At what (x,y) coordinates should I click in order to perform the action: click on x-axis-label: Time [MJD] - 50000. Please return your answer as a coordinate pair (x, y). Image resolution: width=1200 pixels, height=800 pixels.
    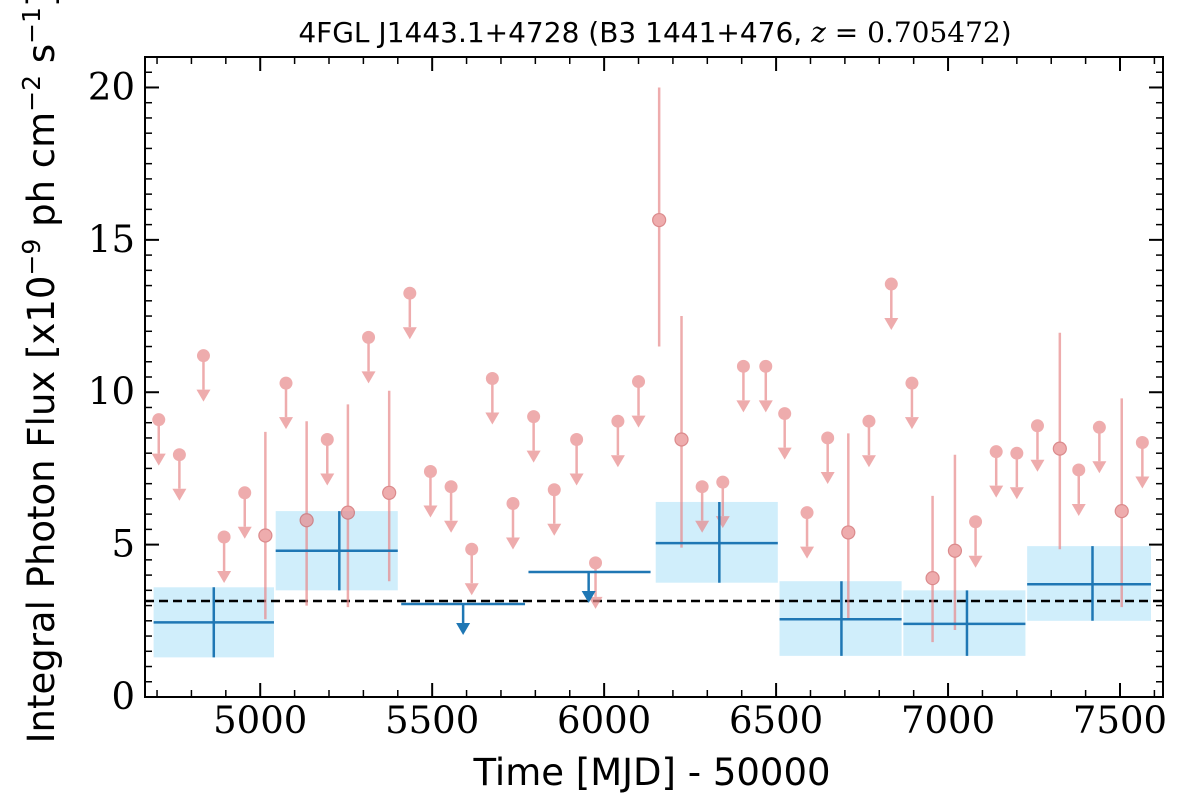
    Looking at the image, I should click on (651, 772).